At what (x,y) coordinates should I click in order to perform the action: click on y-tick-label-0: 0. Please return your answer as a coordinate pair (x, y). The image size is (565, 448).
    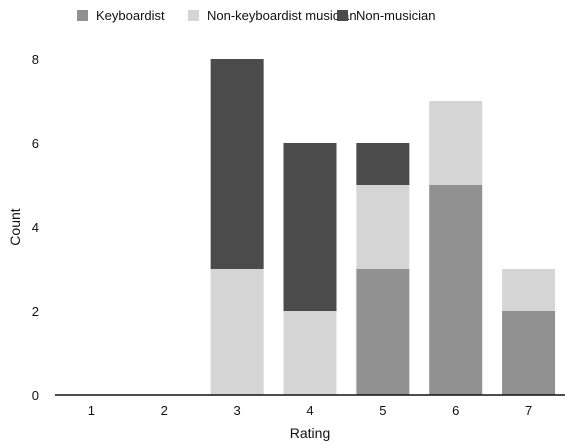
    Looking at the image, I should click on (35, 395).